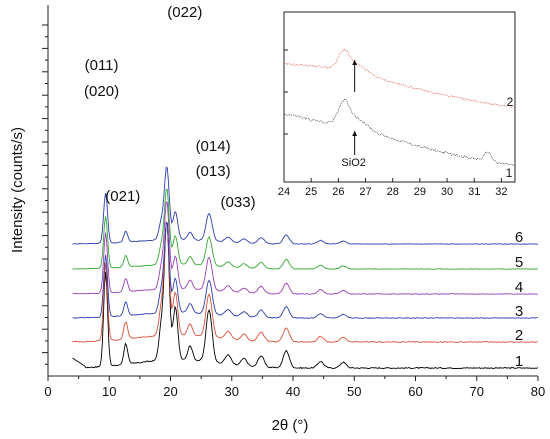 Image resolution: width=550 pixels, height=439 pixels. What do you see at coordinates (109, 391) in the screenshot?
I see `x-tick-label: 10` at bounding box center [109, 391].